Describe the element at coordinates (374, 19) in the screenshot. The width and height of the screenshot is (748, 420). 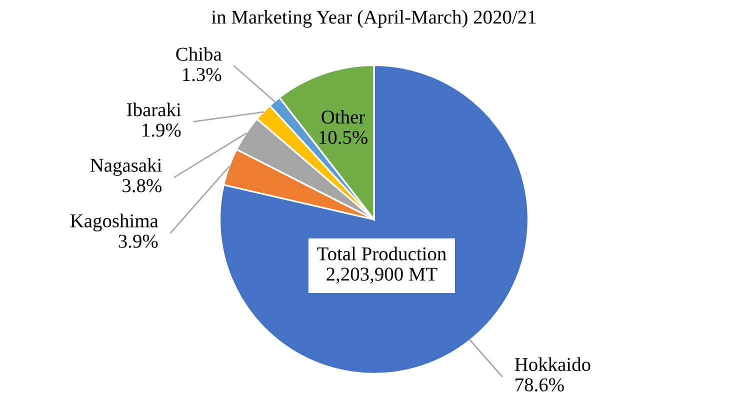
I see `chart-title: in Marketing Year (April-March) 2020/21` at that location.